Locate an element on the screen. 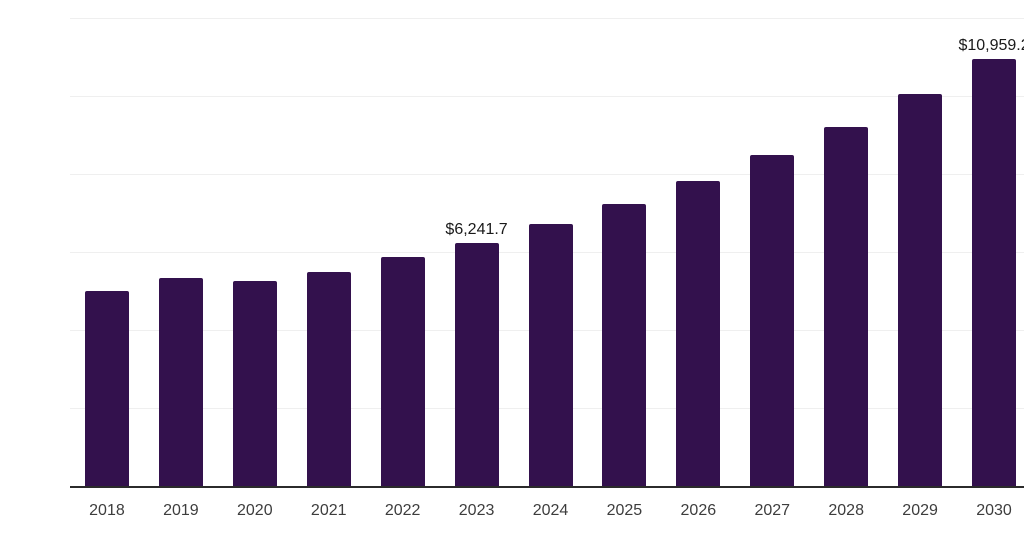 This screenshot has height=544, width=1024. x-tick-2026: 2026 is located at coordinates (698, 510).